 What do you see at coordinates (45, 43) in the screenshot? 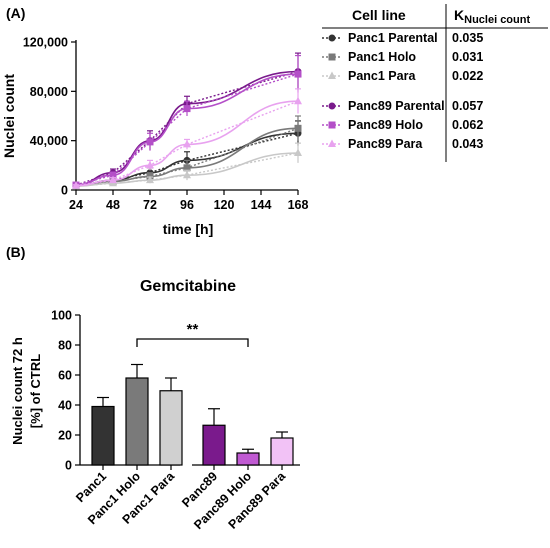
I see `y-tick-label: 120,000` at bounding box center [45, 43].